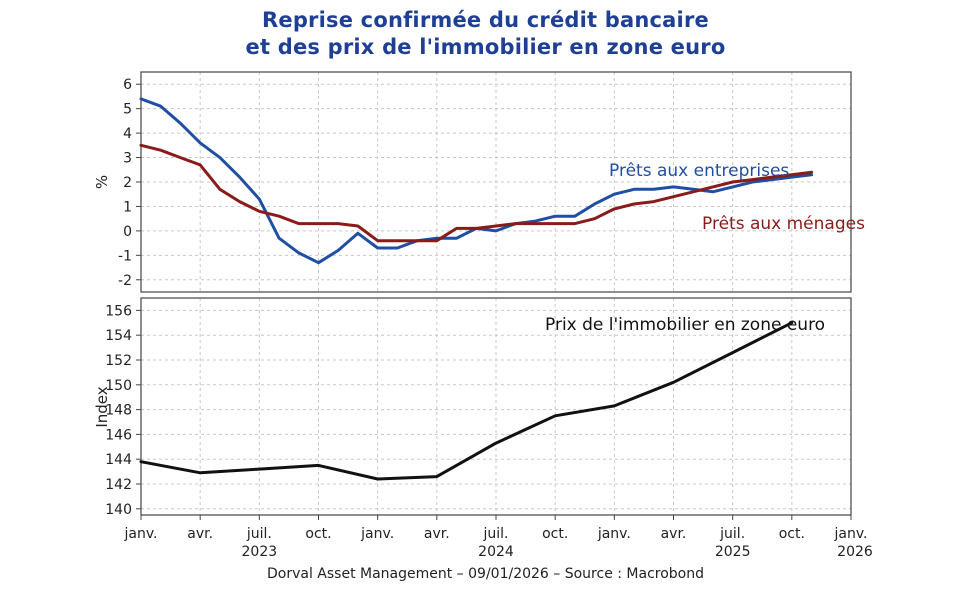 The height and width of the screenshot is (610, 971). Describe the element at coordinates (127, 232) in the screenshot. I see `loans-ytick-label: 0` at that location.